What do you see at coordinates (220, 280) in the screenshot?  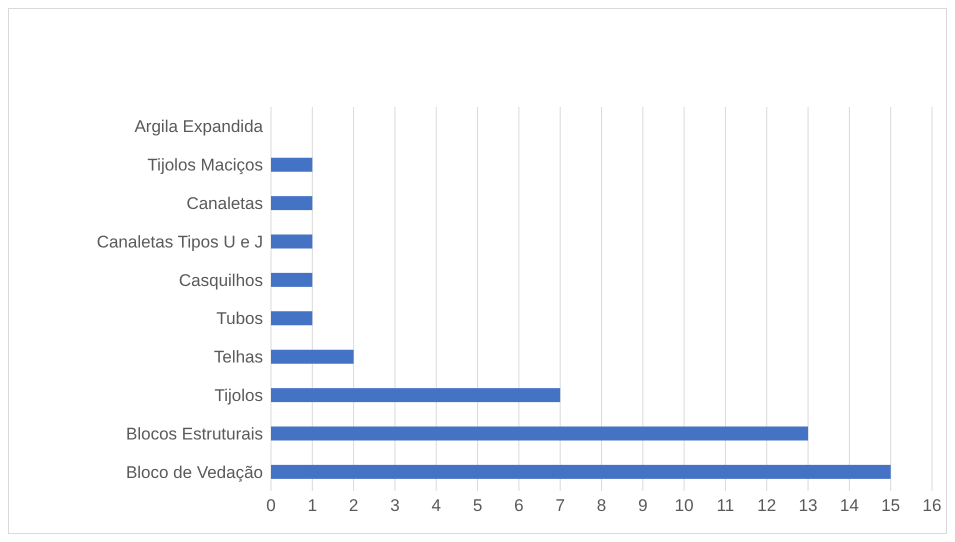 I see `y-tick-label: Casquilhos` at bounding box center [220, 280].